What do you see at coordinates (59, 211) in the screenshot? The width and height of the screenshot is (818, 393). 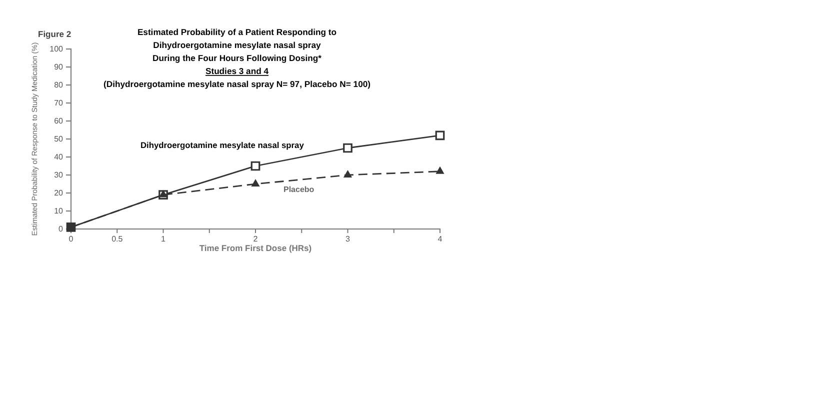 I see `y-tick-label: 10` at bounding box center [59, 211].